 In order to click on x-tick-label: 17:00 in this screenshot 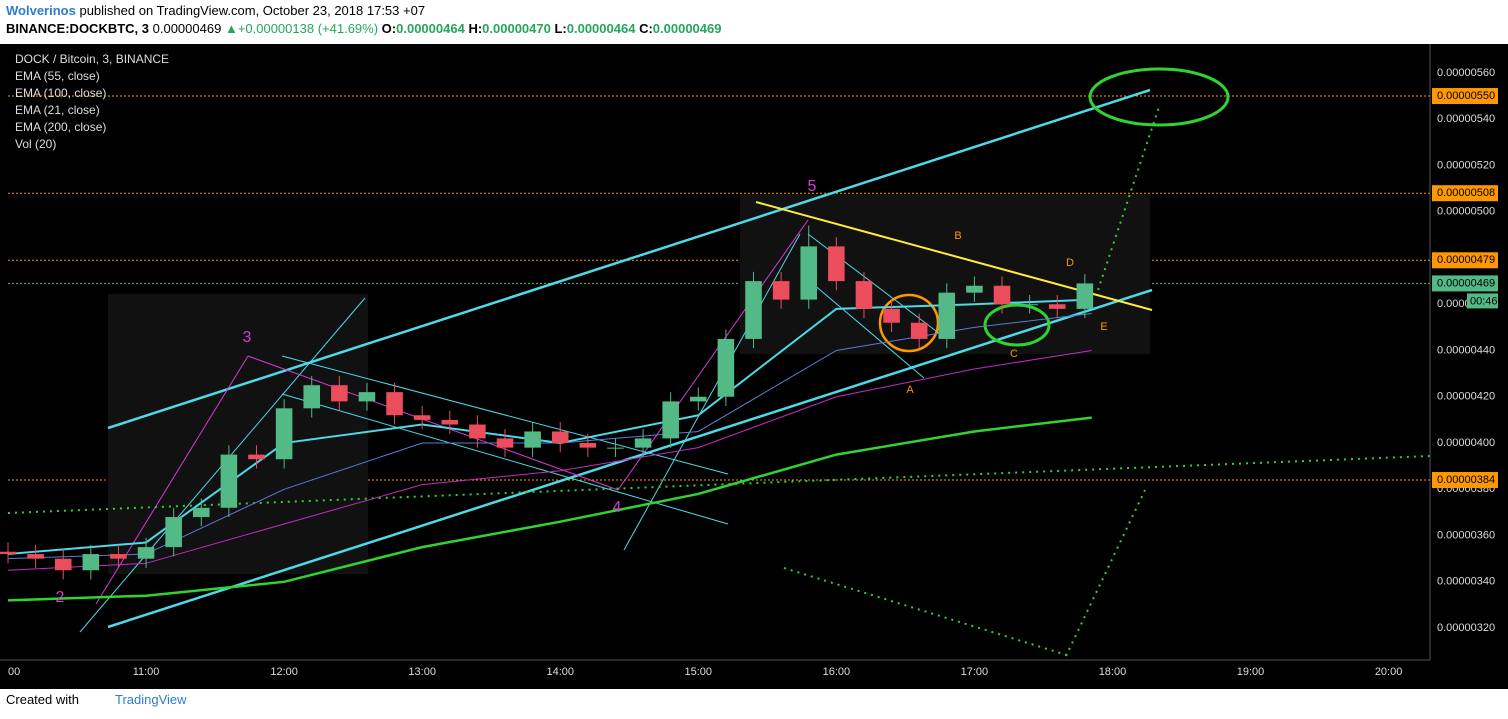, I will do `click(975, 672)`.